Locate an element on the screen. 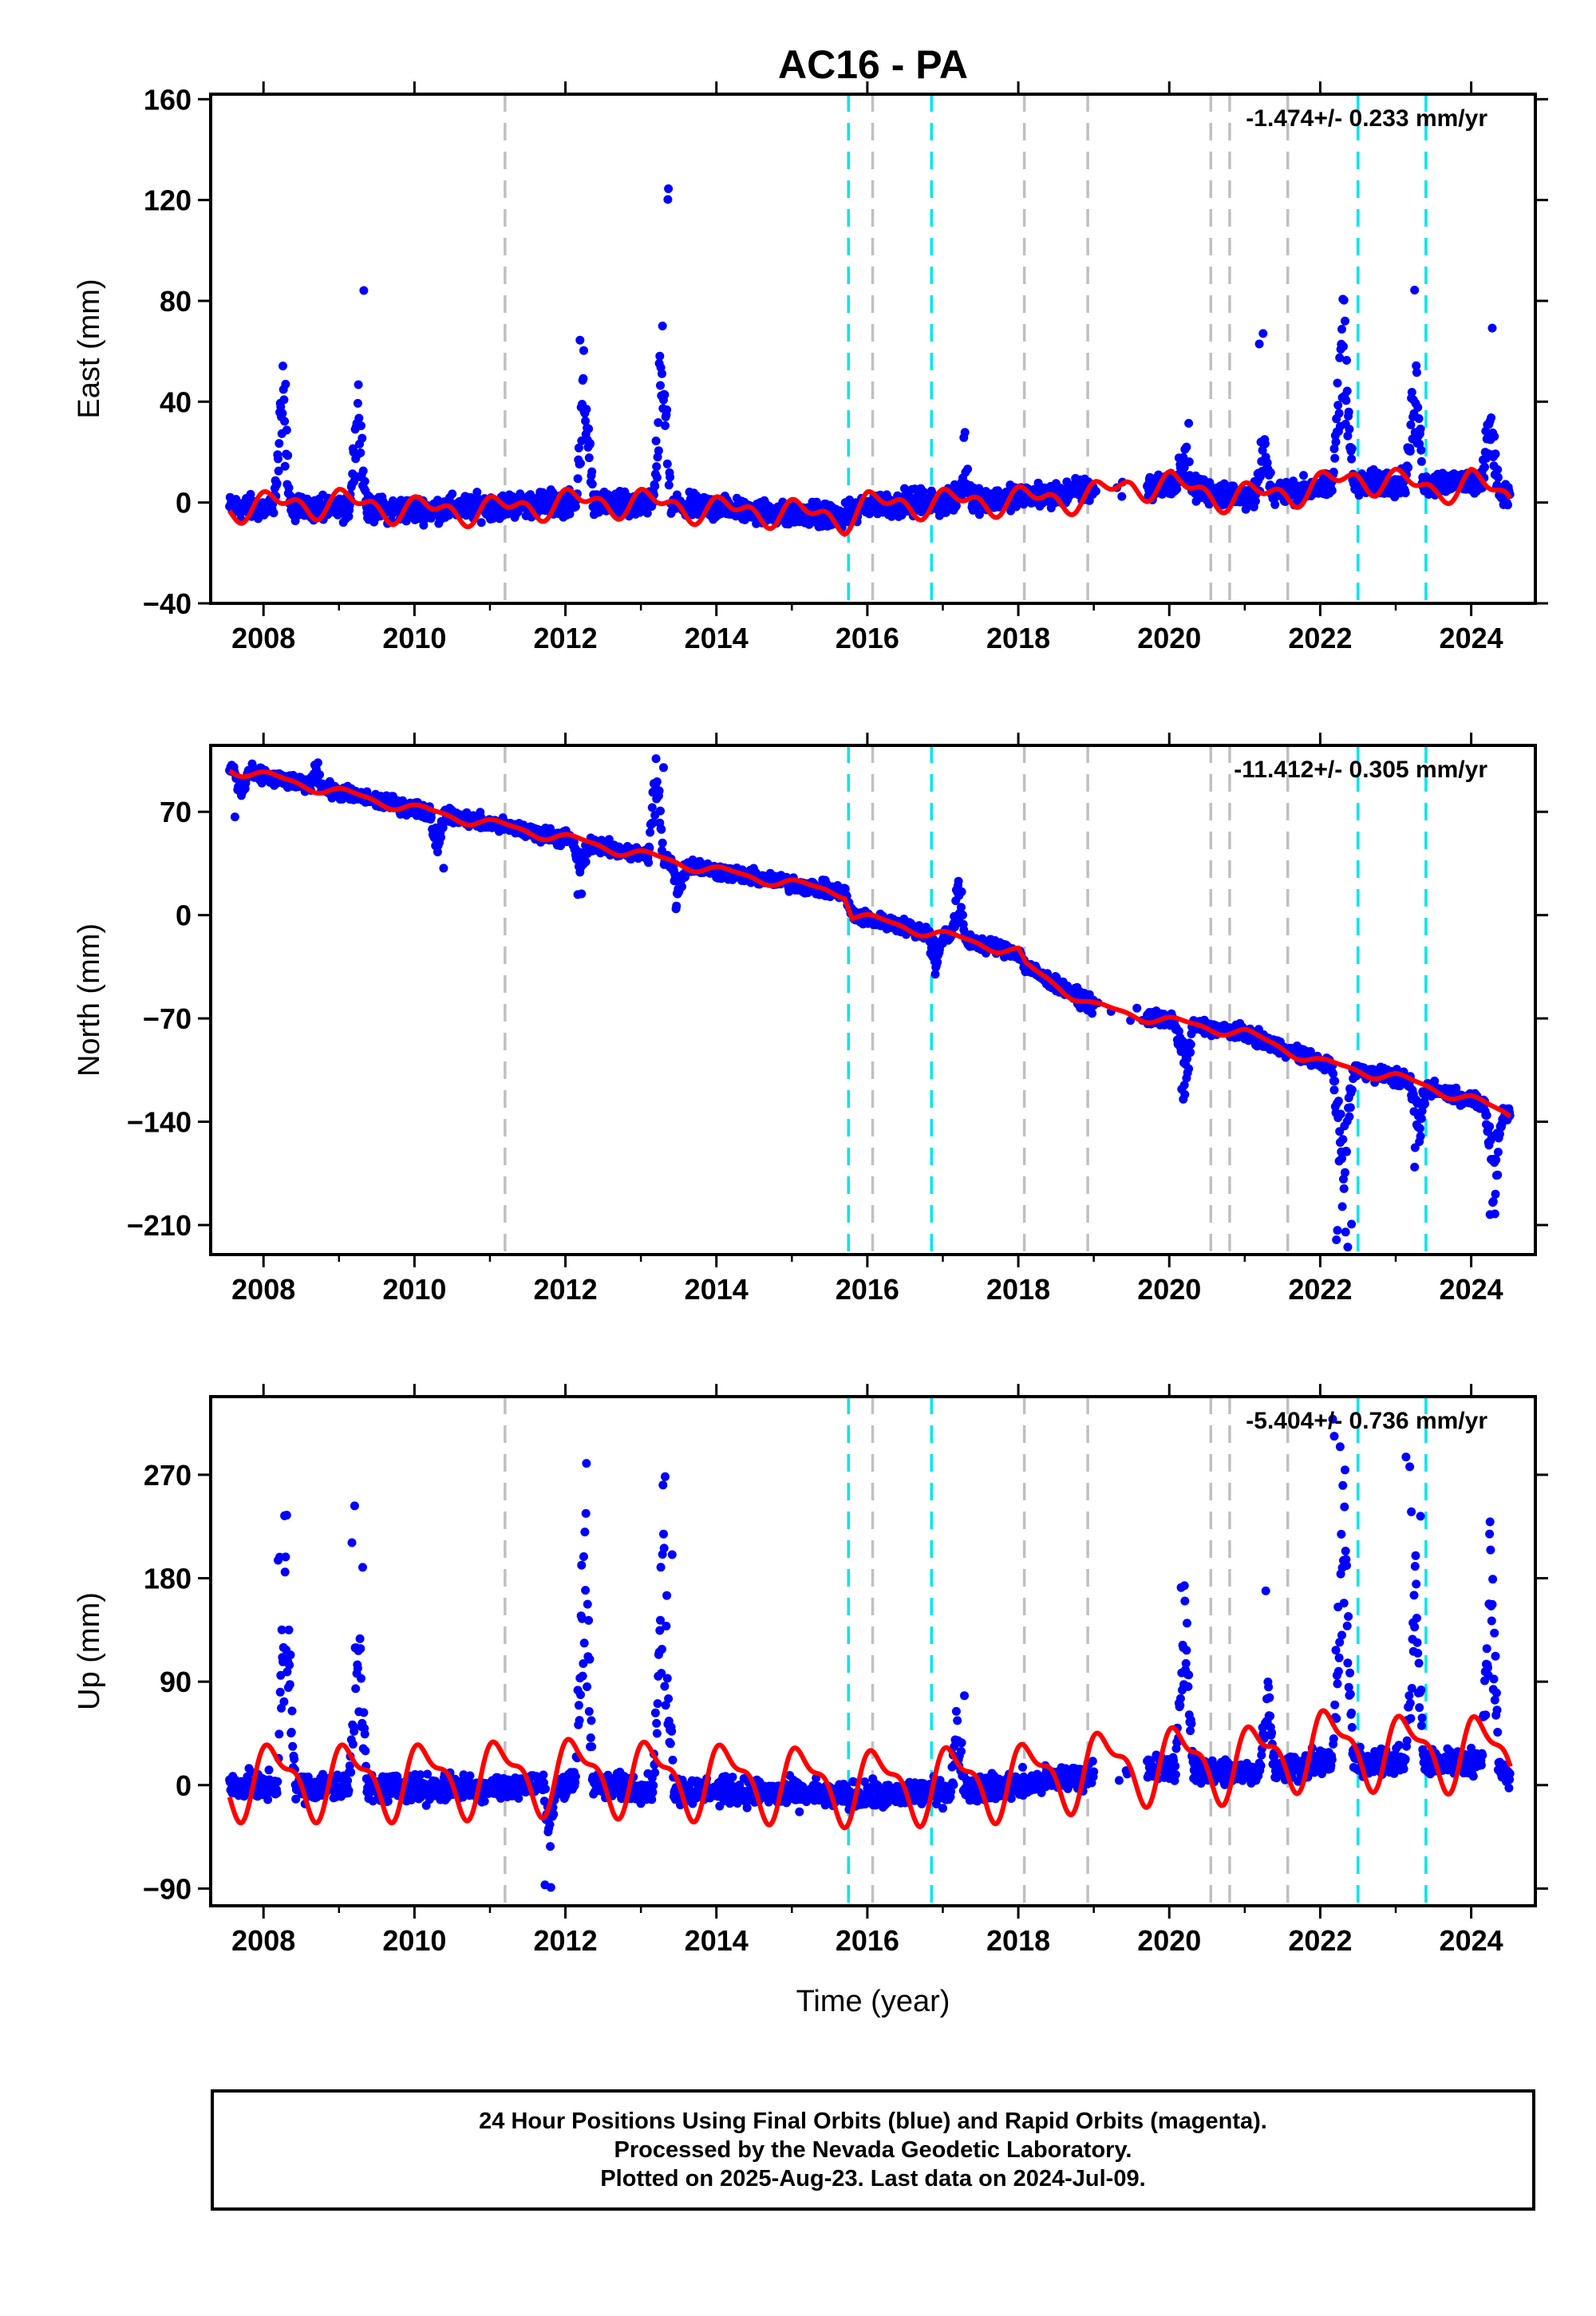  y-axis-label: North (mm) is located at coordinates (89, 1000).